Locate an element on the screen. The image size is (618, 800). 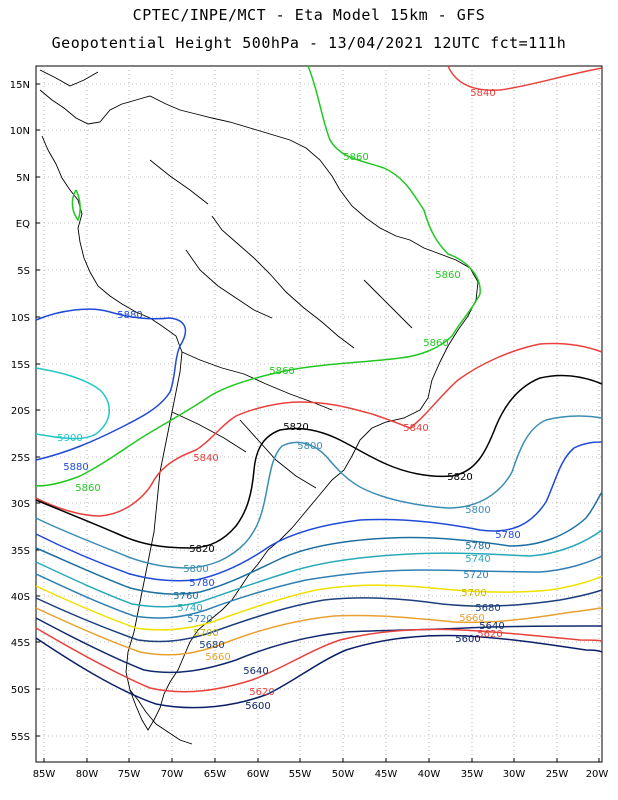
lon-label: 40W is located at coordinates (429, 774).